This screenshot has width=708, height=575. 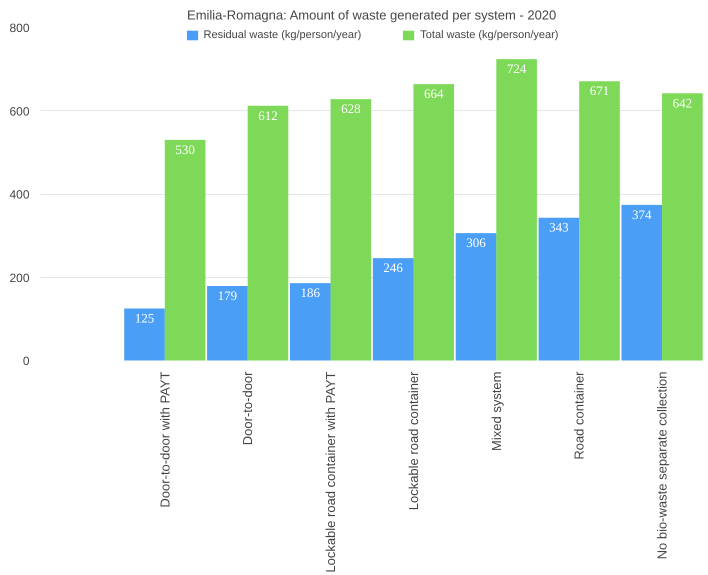 What do you see at coordinates (413, 440) in the screenshot?
I see `x-tick-label: Lockable road container` at bounding box center [413, 440].